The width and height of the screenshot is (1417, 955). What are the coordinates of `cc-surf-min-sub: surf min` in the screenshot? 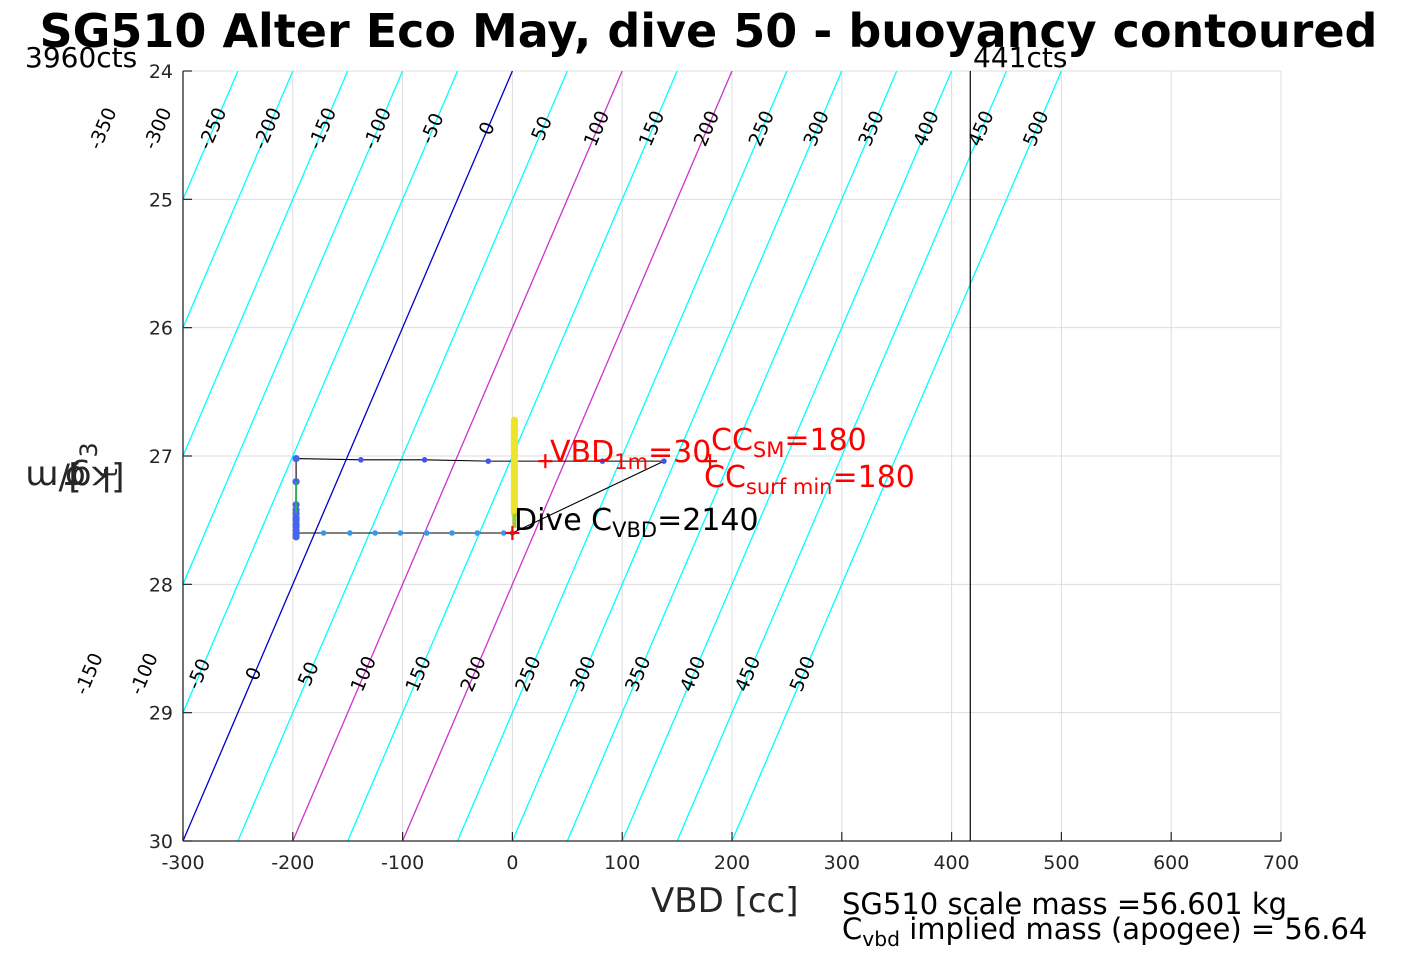 It's located at (789, 487).